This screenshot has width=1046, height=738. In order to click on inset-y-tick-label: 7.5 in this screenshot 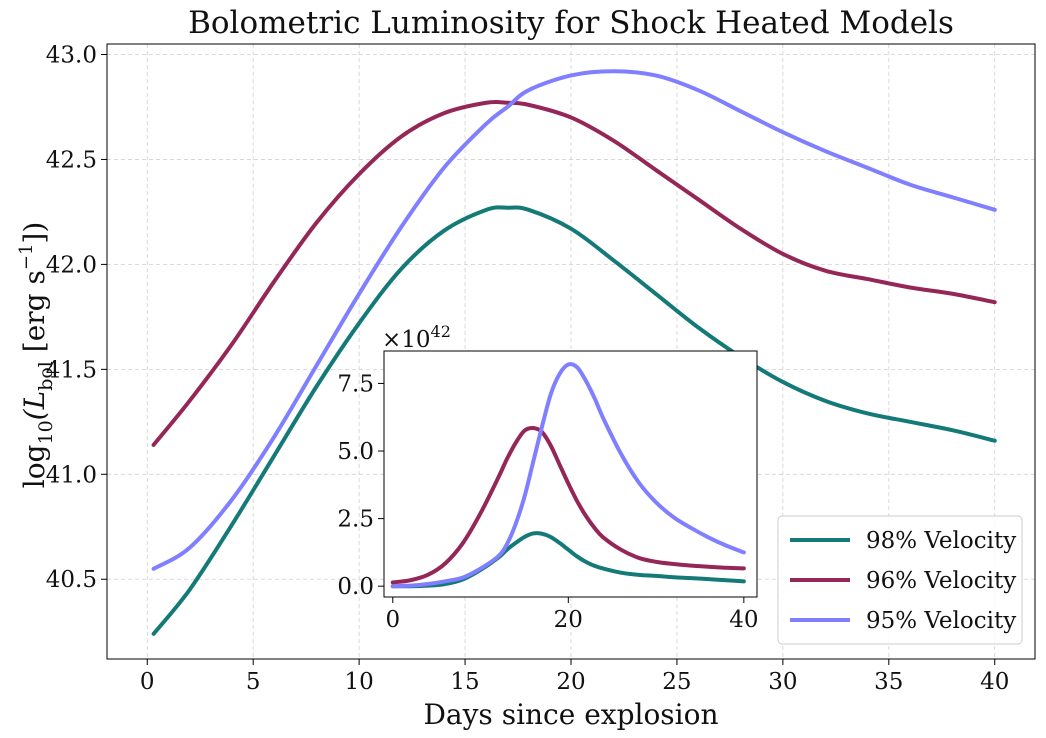, I will do `click(355, 384)`.